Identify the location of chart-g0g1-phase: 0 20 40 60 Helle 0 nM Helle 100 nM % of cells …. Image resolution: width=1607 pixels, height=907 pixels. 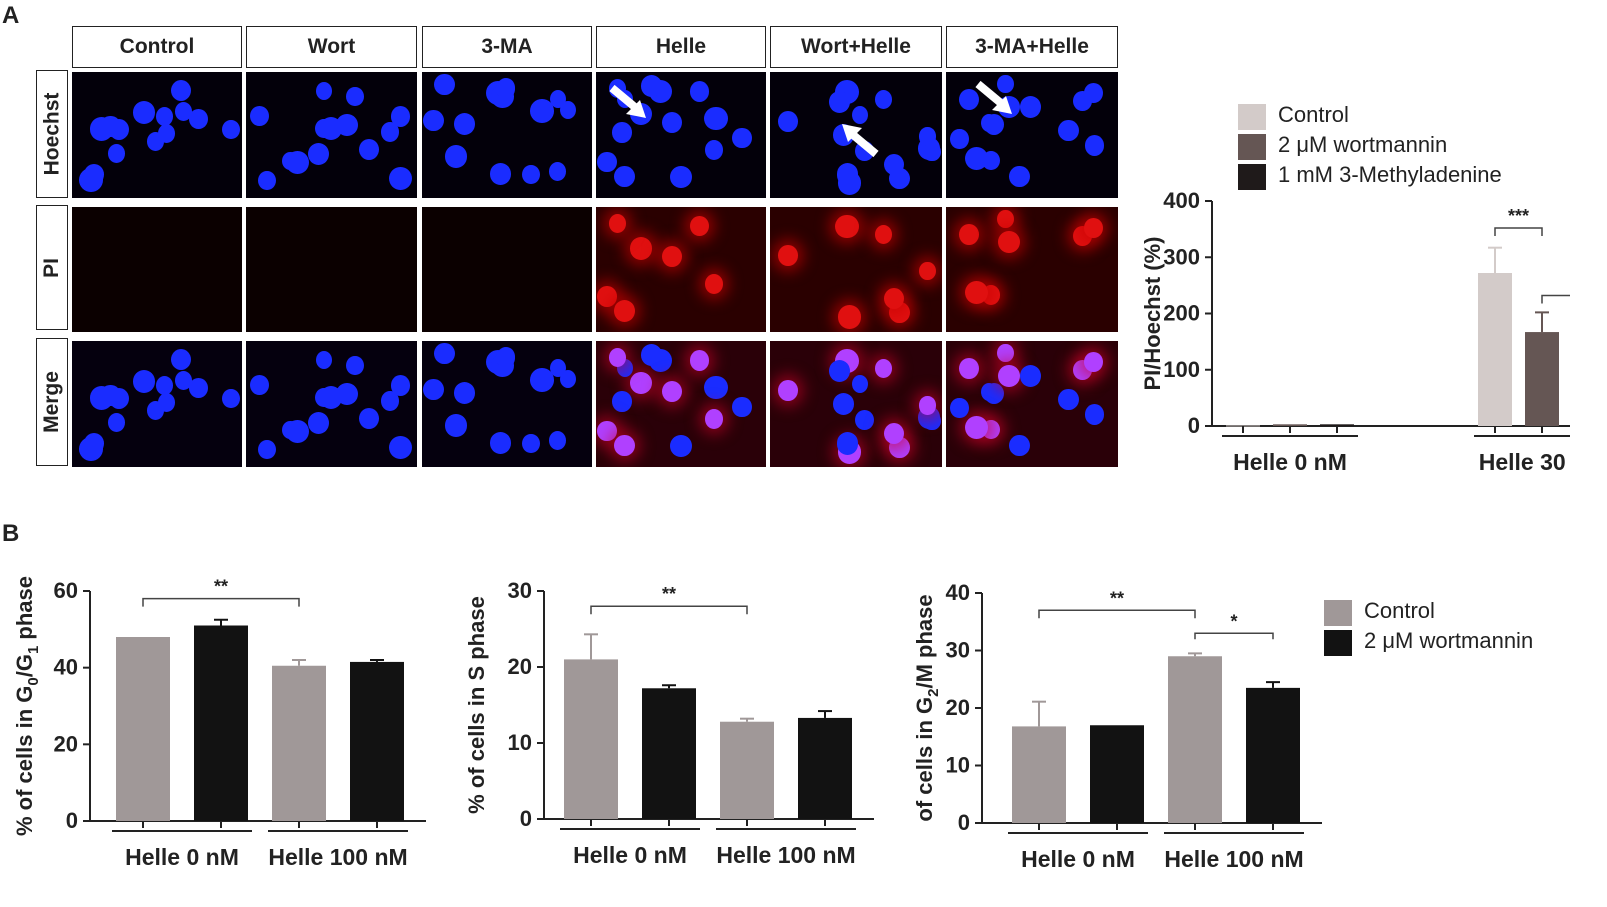
(219, 723).